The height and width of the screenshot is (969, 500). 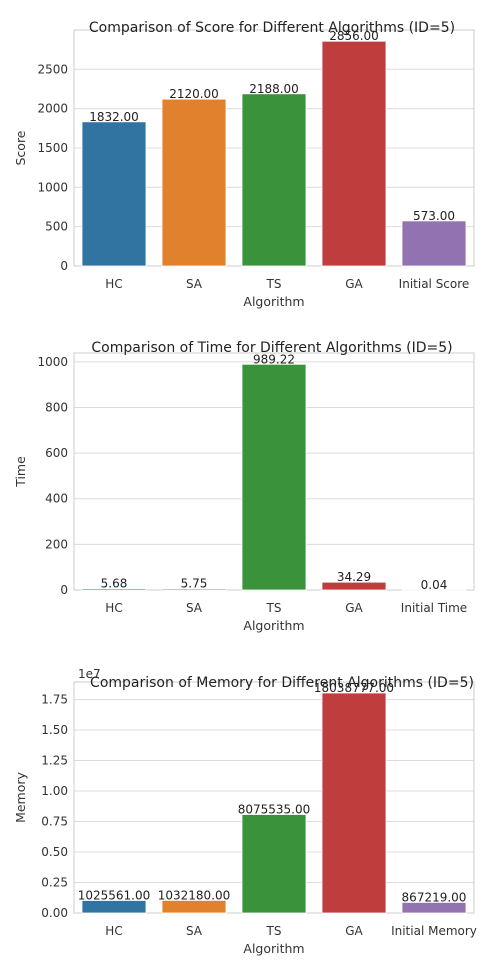 What do you see at coordinates (434, 931) in the screenshot?
I see `x-tick-label: Initial Memory` at bounding box center [434, 931].